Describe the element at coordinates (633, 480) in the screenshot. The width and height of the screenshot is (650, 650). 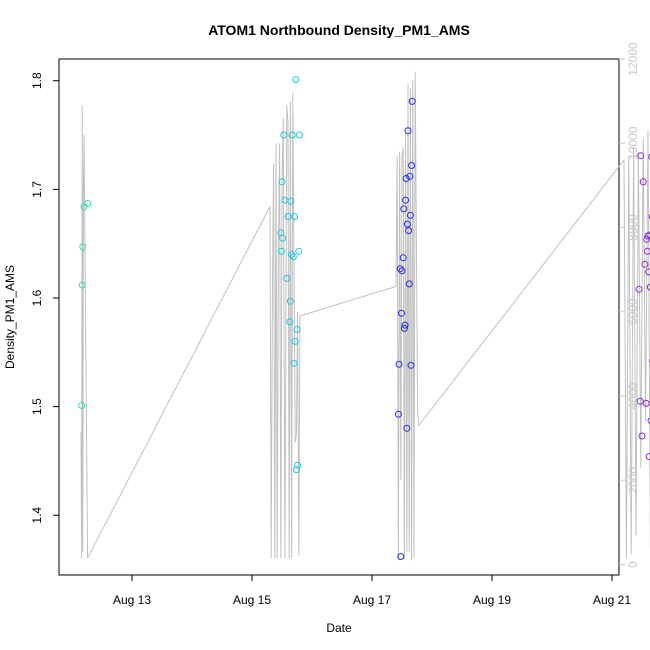
I see `y2-tick-label: 2000` at that location.